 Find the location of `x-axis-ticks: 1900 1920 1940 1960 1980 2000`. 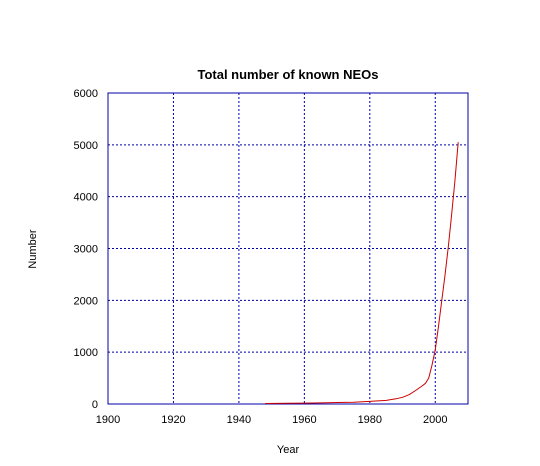

x-axis-ticks: 1900 1920 1940 1960 1980 2000 is located at coordinates (272, 420).